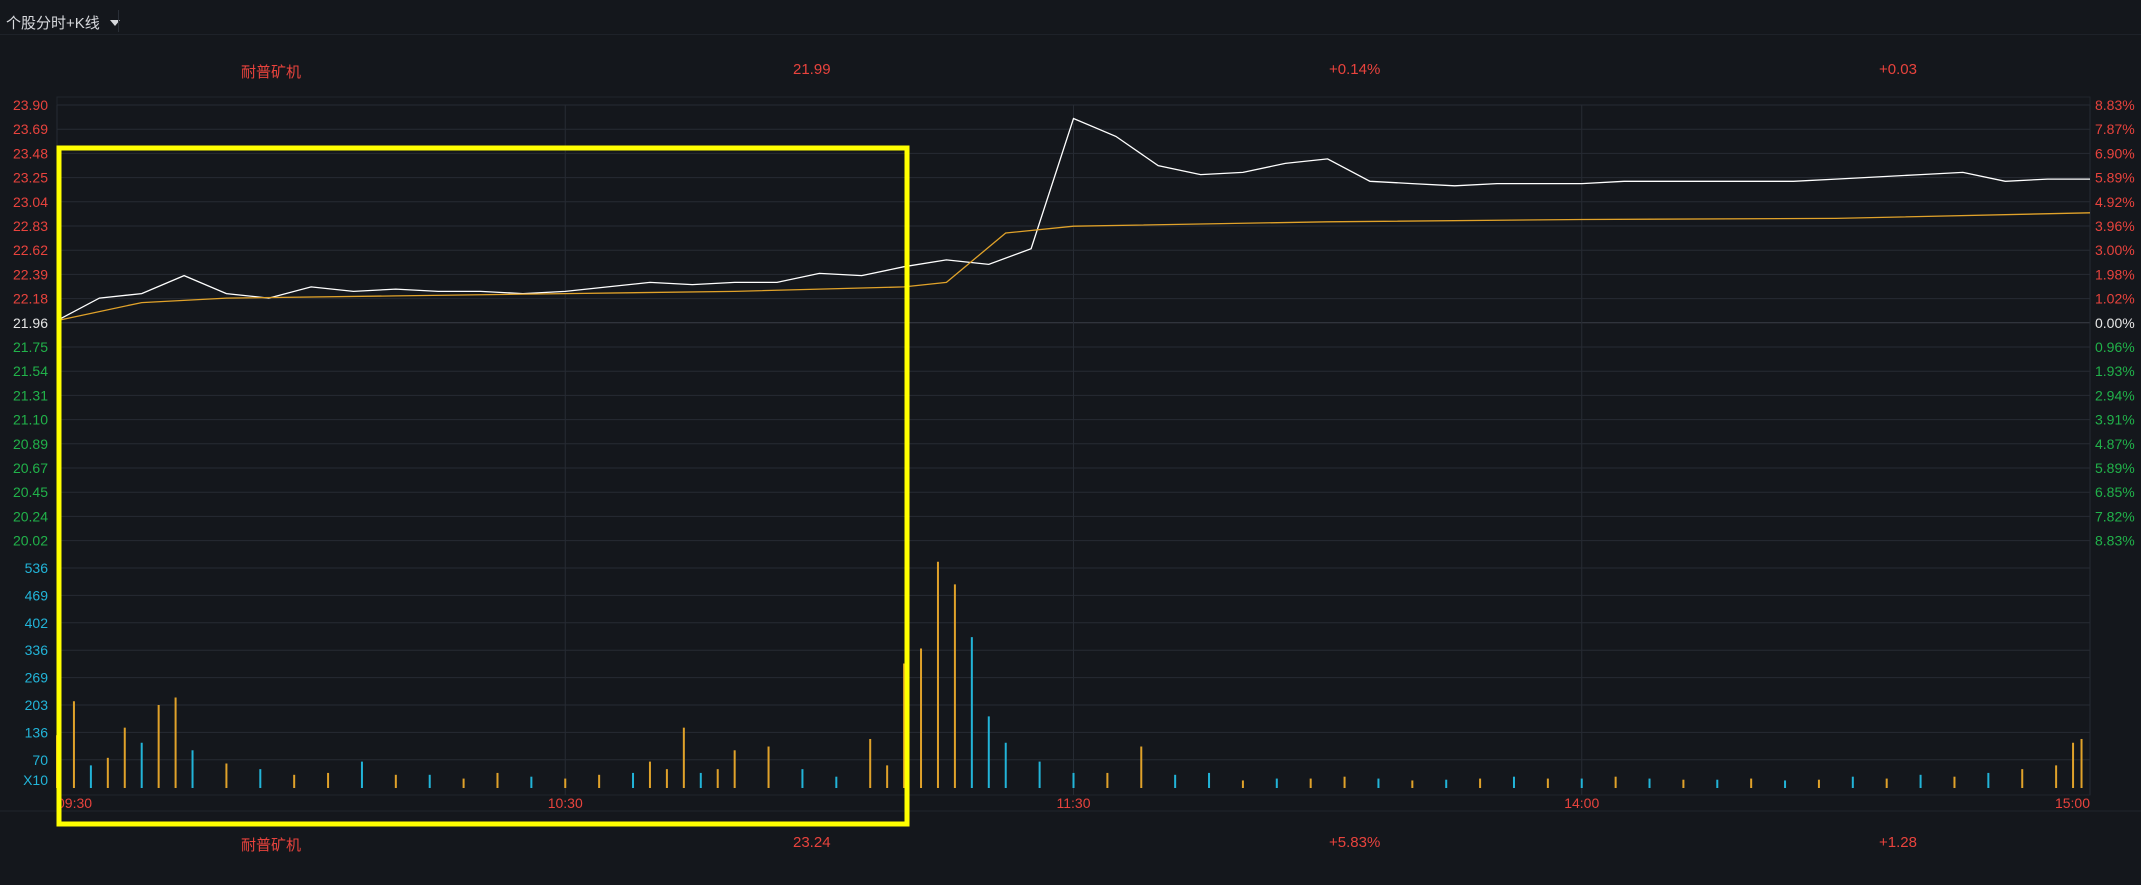 This screenshot has width=2141, height=885. What do you see at coordinates (271, 845) in the screenshot?
I see `footer-stock-name: 耐普矿机` at bounding box center [271, 845].